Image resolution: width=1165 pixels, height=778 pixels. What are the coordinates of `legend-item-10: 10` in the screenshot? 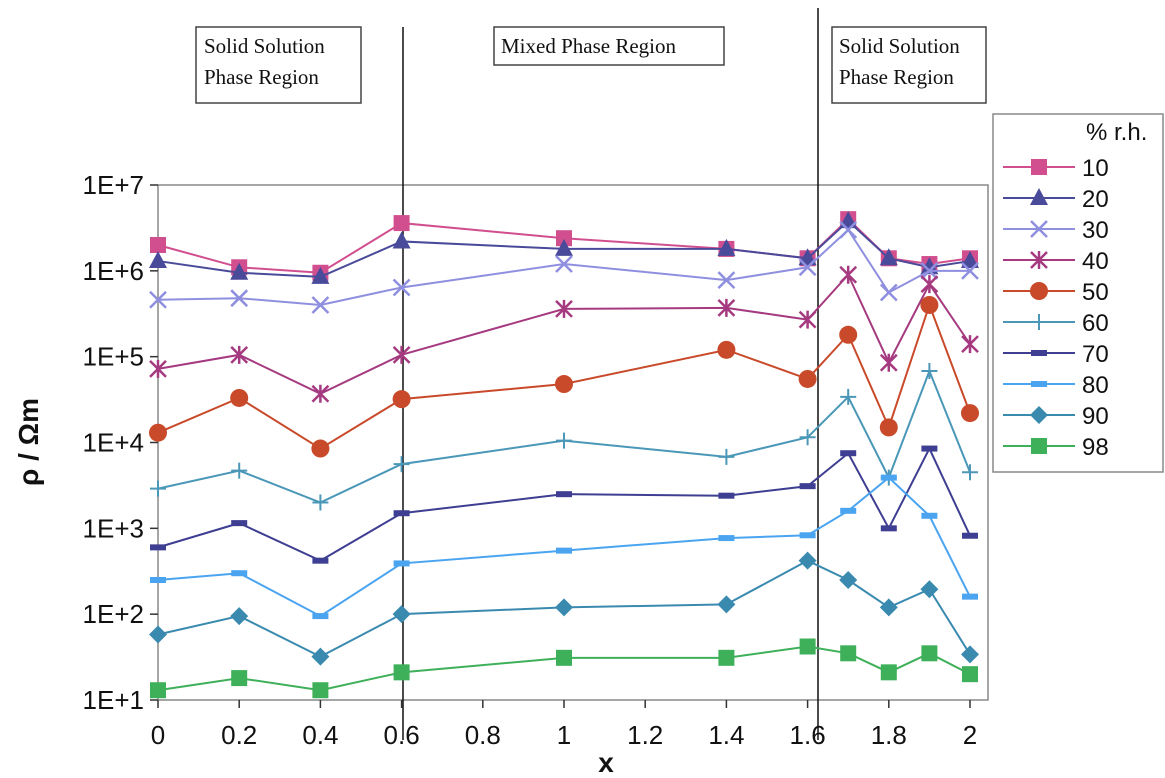 It's located at (1056, 168).